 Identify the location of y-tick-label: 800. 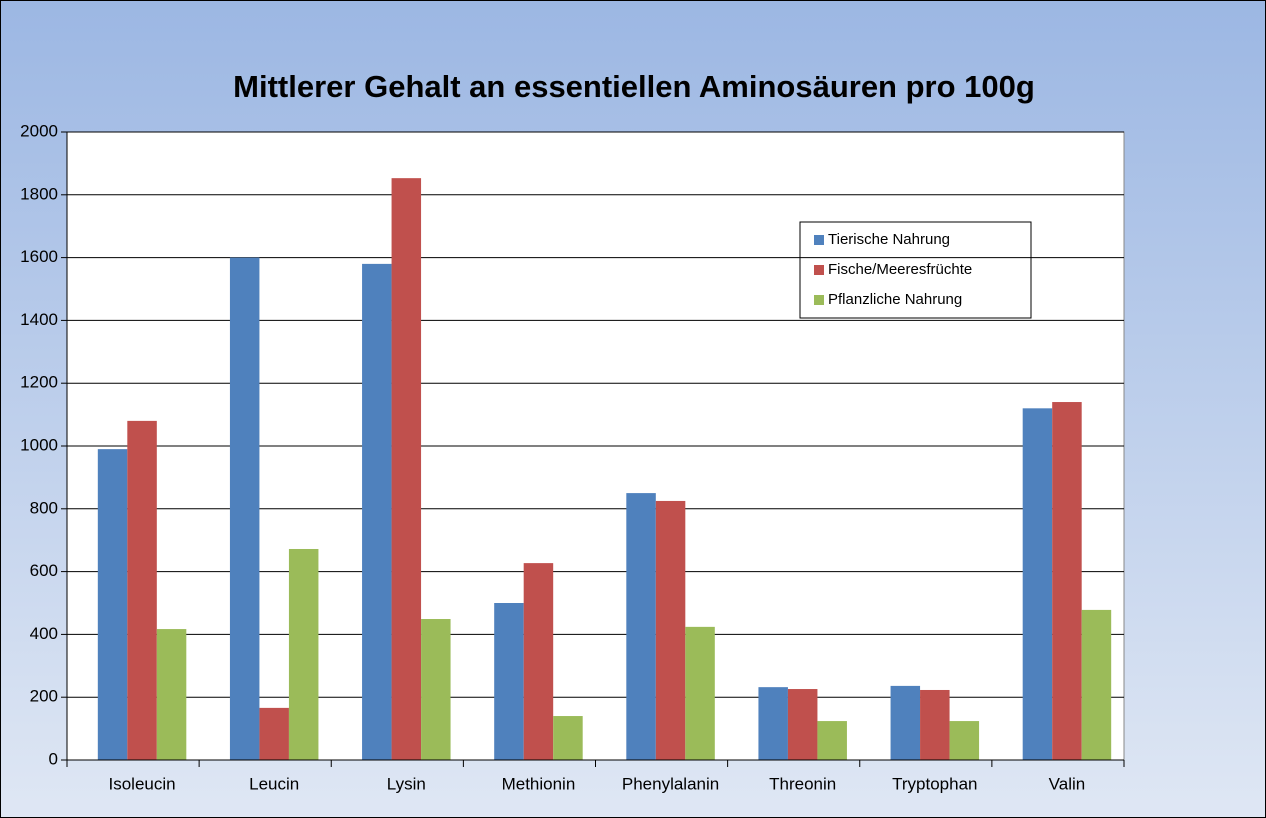
(44, 507).